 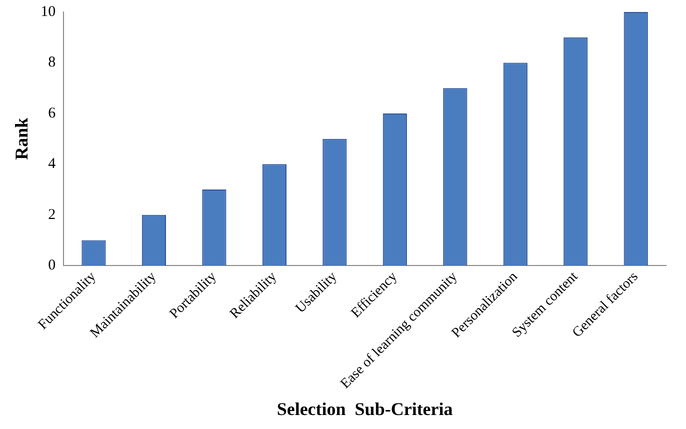 I want to click on y-tick-label: 4, so click(x=52, y=164).